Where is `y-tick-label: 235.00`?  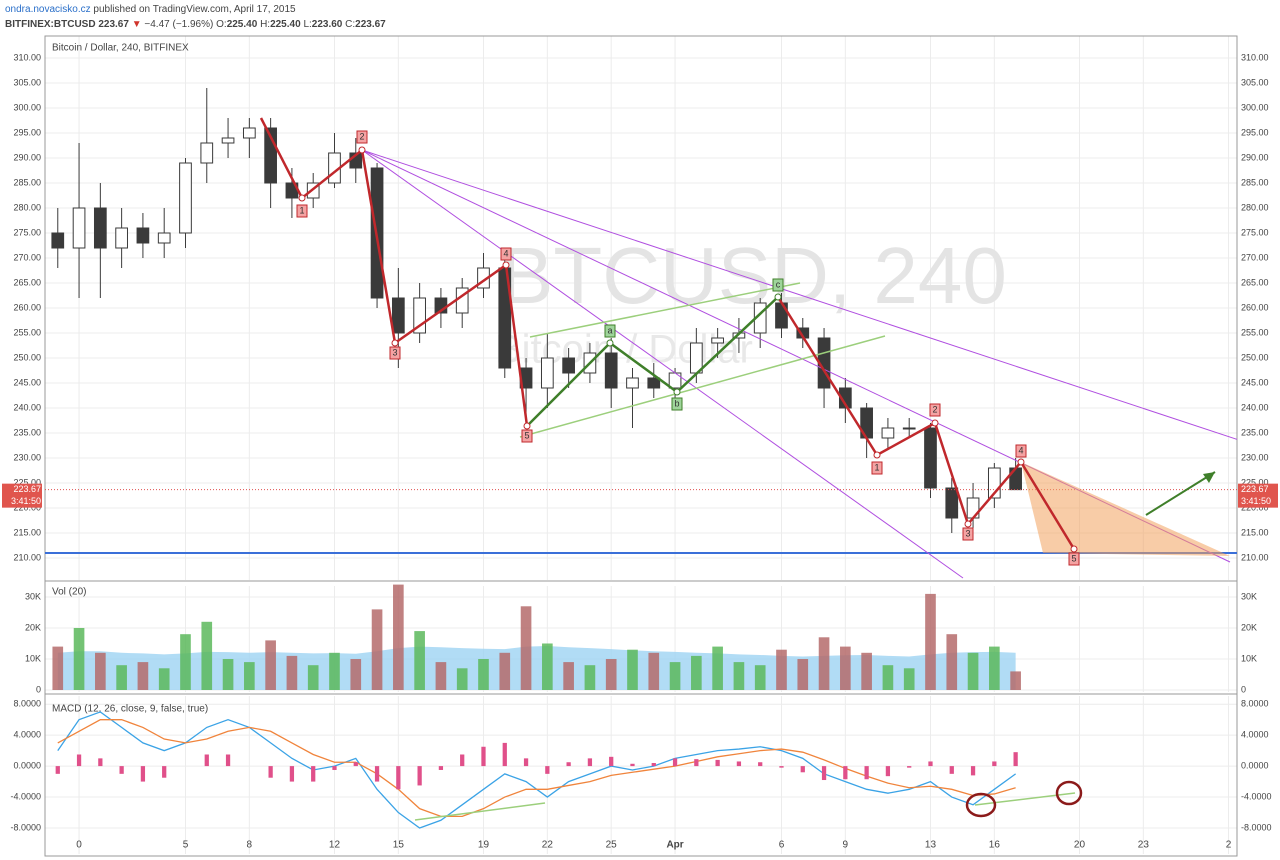 y-tick-label: 235.00 is located at coordinates (27, 432).